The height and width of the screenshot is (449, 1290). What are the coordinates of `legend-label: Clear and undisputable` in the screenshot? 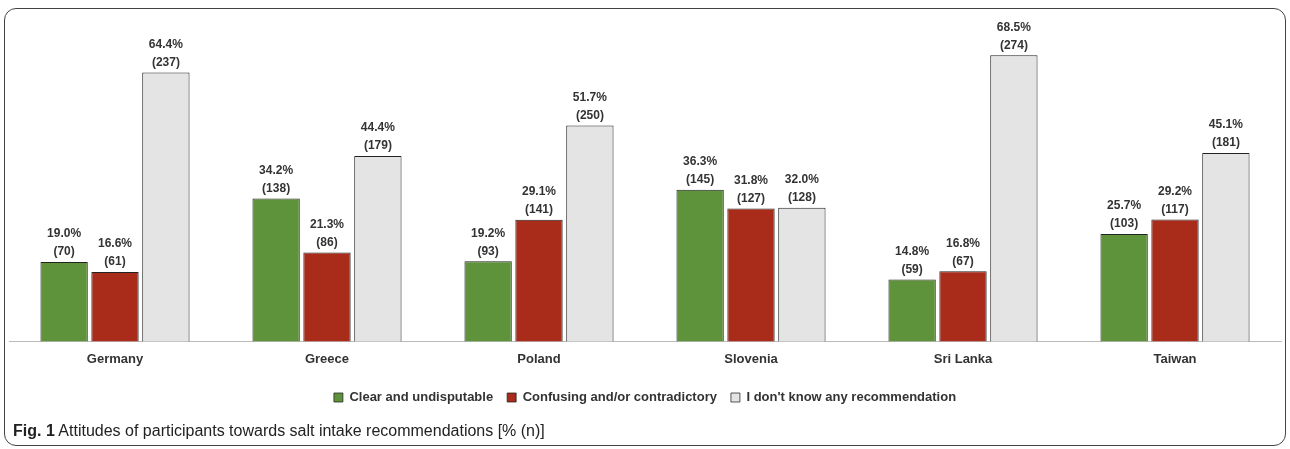 It's located at (421, 397).